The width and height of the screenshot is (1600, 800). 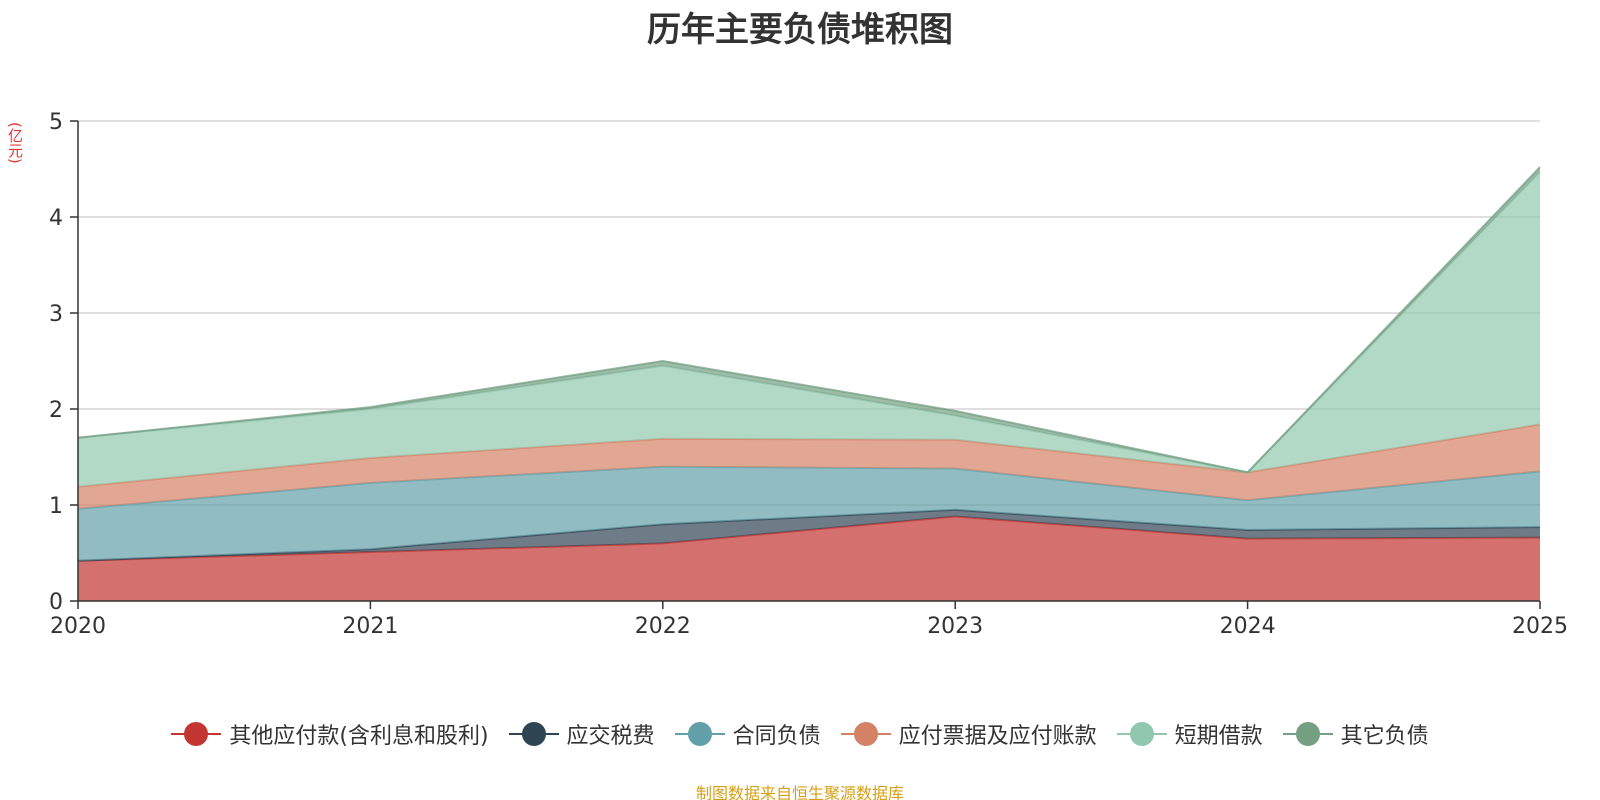 What do you see at coordinates (78, 626) in the screenshot?
I see `x-tick-label: 2020` at bounding box center [78, 626].